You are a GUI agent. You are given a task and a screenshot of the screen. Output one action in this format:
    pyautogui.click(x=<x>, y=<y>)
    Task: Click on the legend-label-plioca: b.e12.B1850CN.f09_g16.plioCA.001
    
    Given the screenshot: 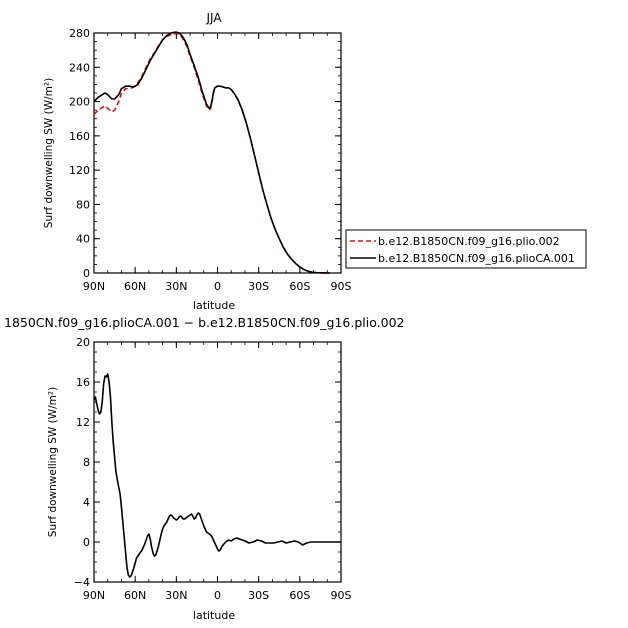 What is the action you would take?
    pyautogui.click(x=476, y=258)
    